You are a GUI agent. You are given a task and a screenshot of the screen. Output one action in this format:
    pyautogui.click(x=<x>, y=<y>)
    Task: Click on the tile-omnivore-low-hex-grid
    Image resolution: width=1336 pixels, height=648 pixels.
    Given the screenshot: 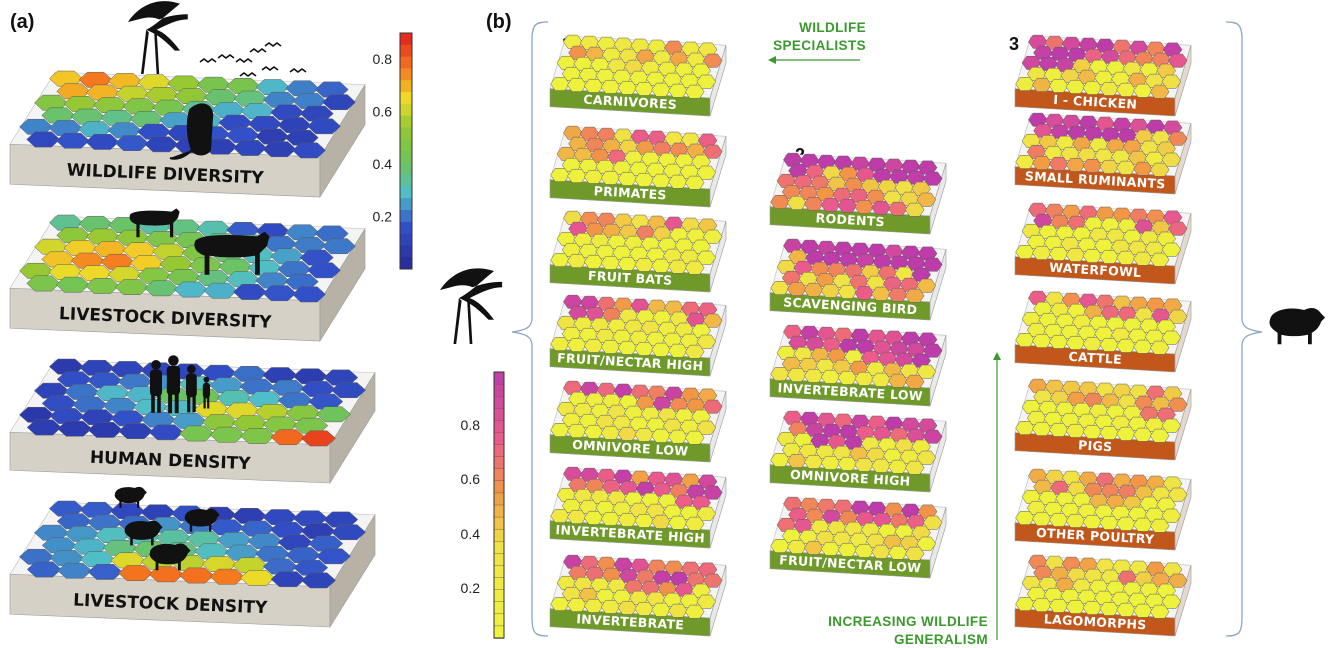 What is the action you would take?
    pyautogui.click(x=636, y=412)
    